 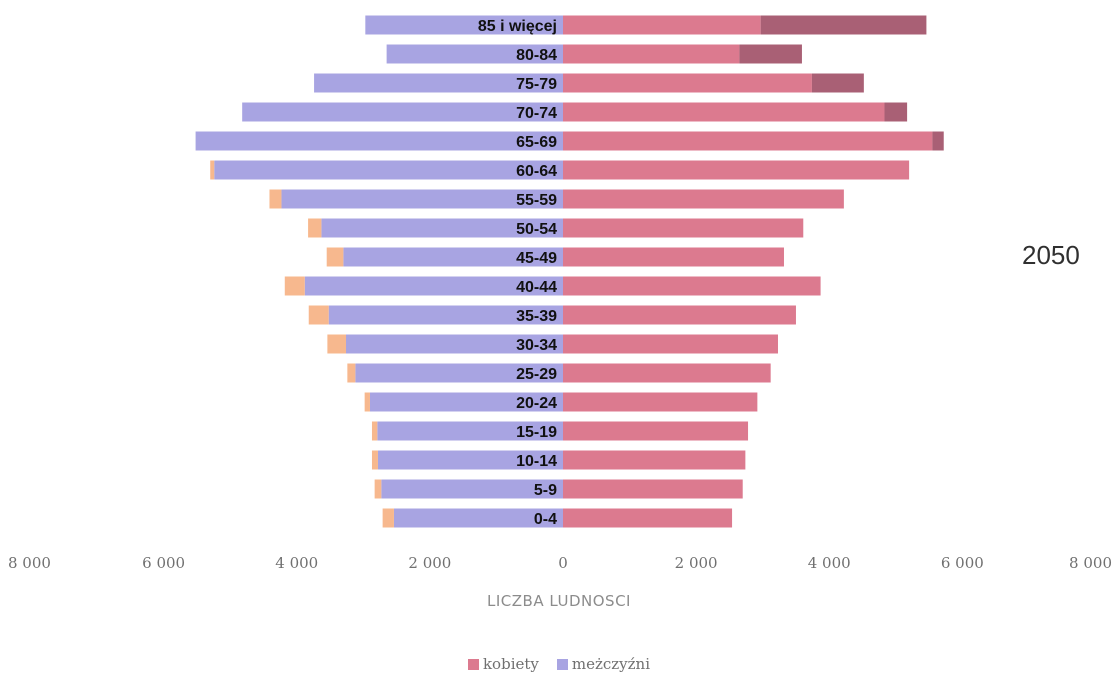 What do you see at coordinates (510, 664) in the screenshot?
I see `legend-label-kobiety: kobiety` at bounding box center [510, 664].